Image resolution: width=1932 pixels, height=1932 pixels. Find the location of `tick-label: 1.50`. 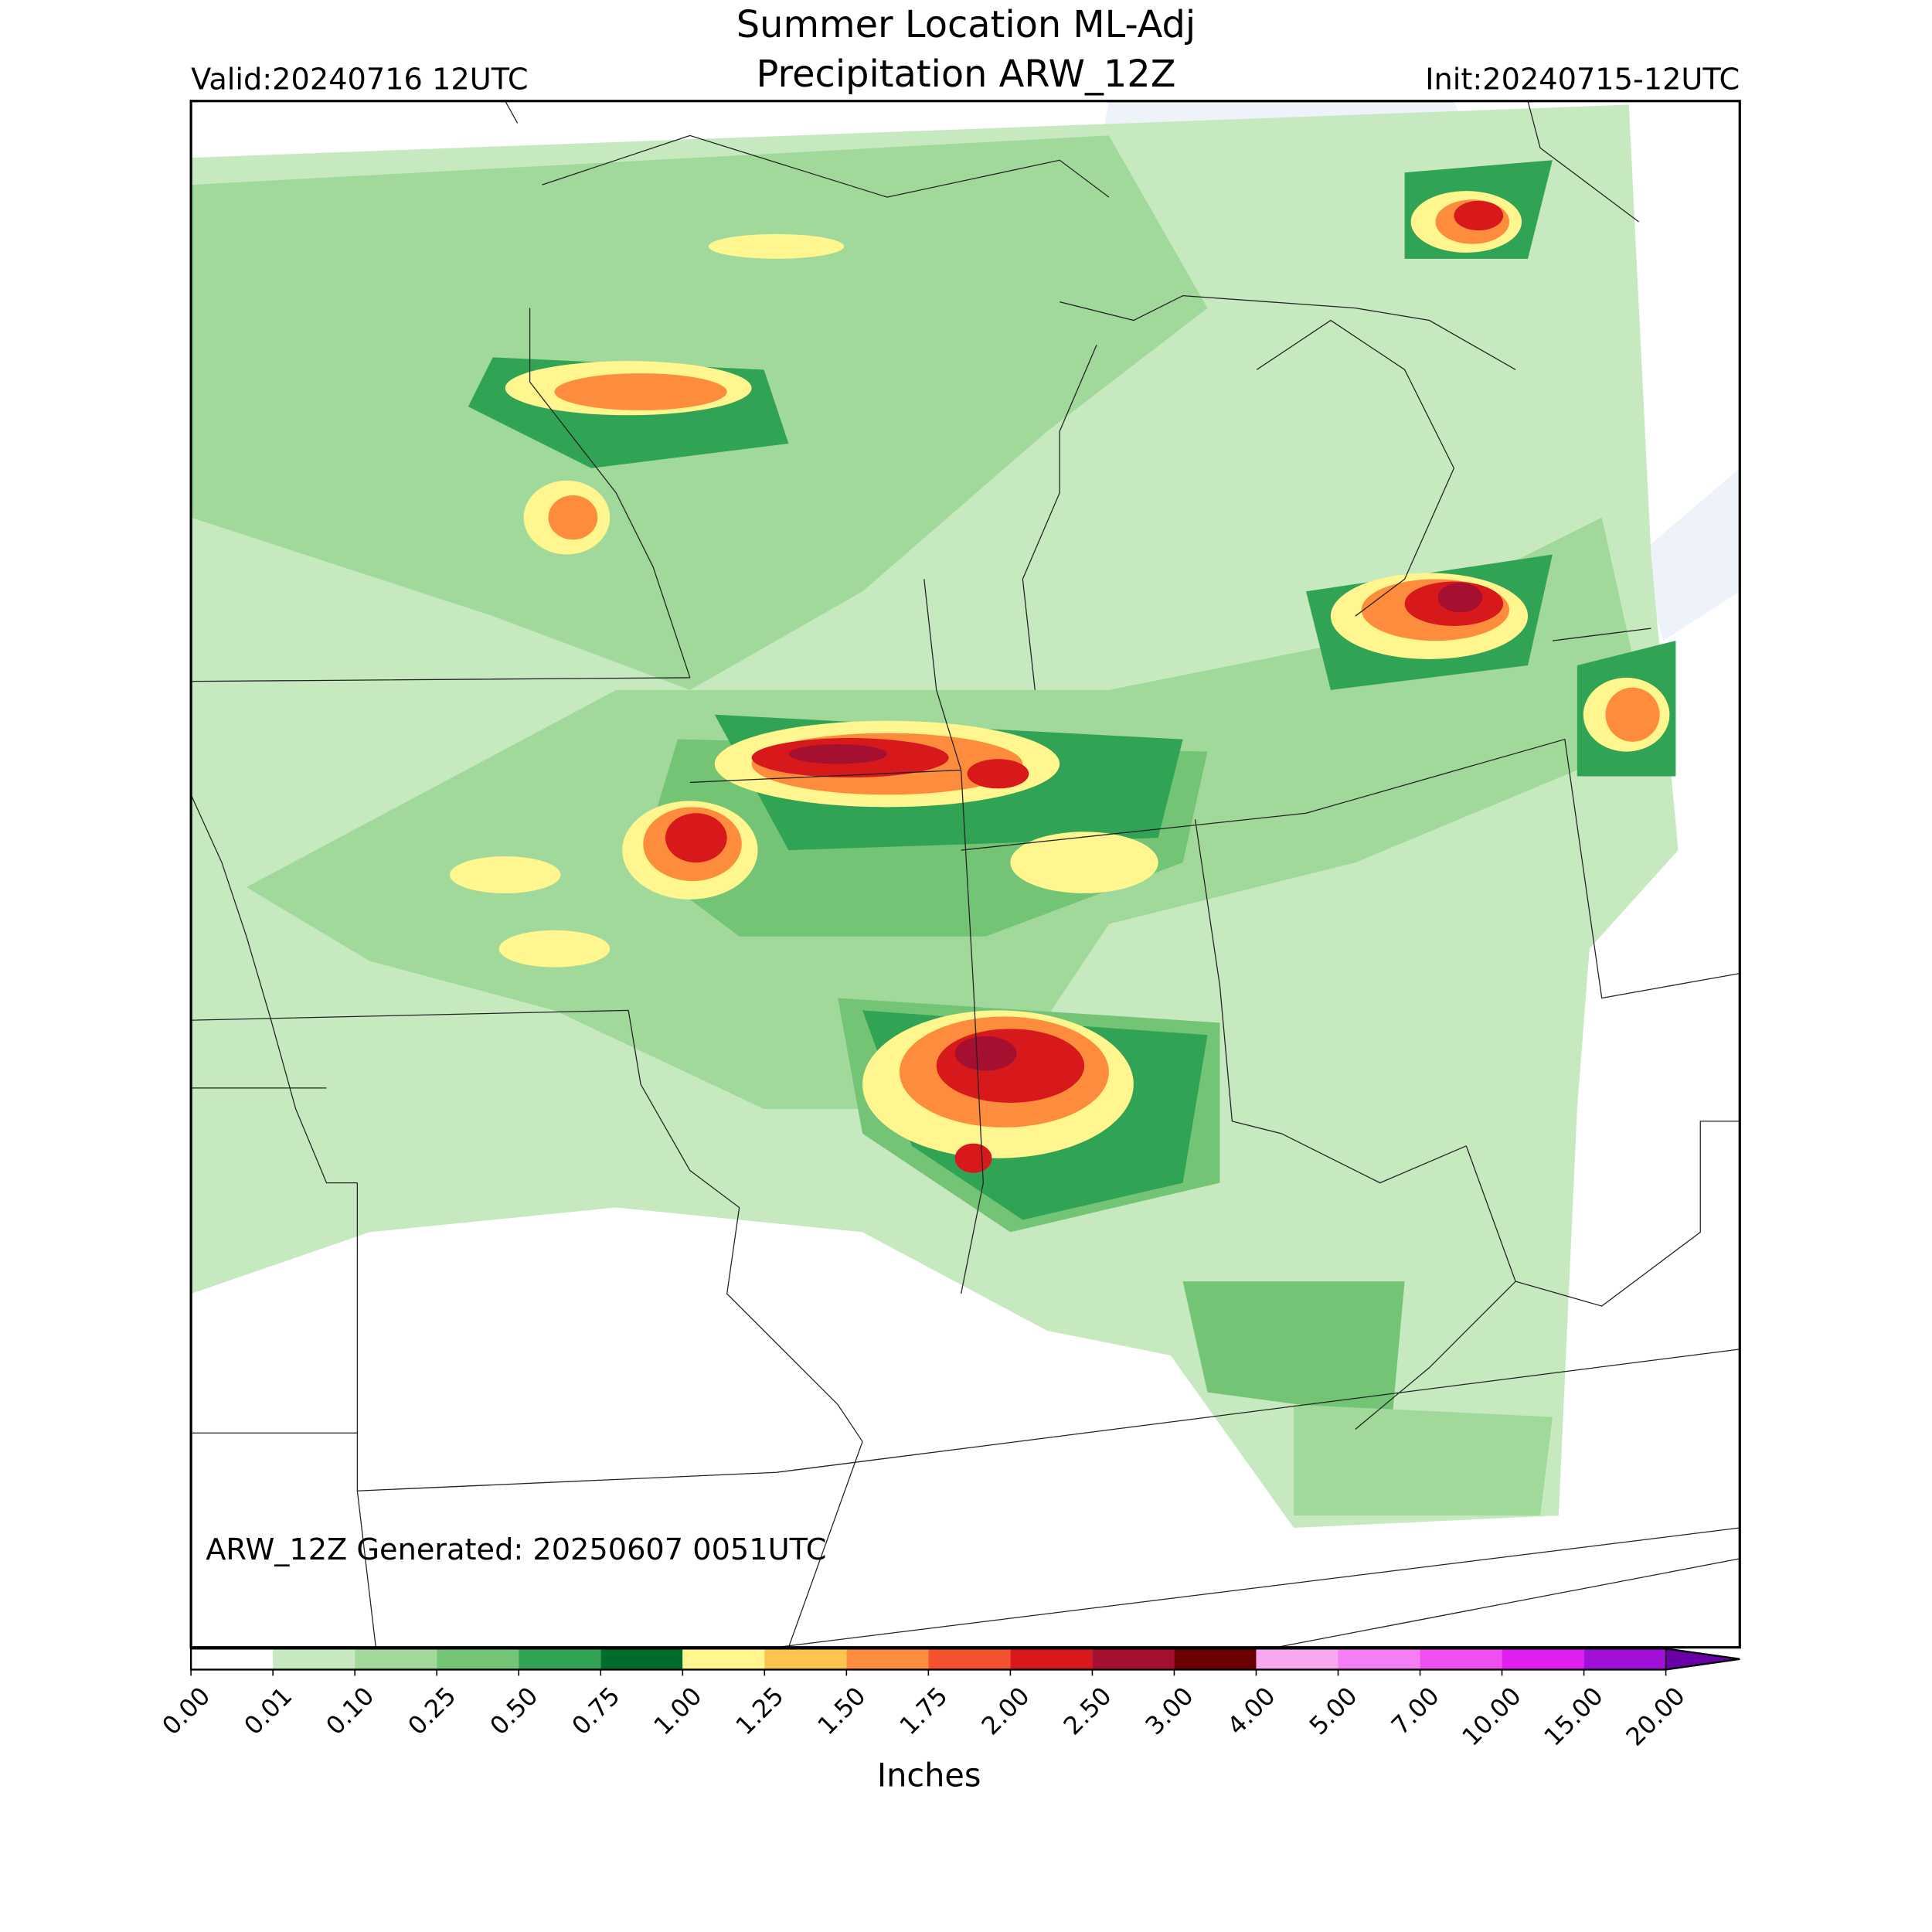

tick-label: 1.50 is located at coordinates (841, 1711).